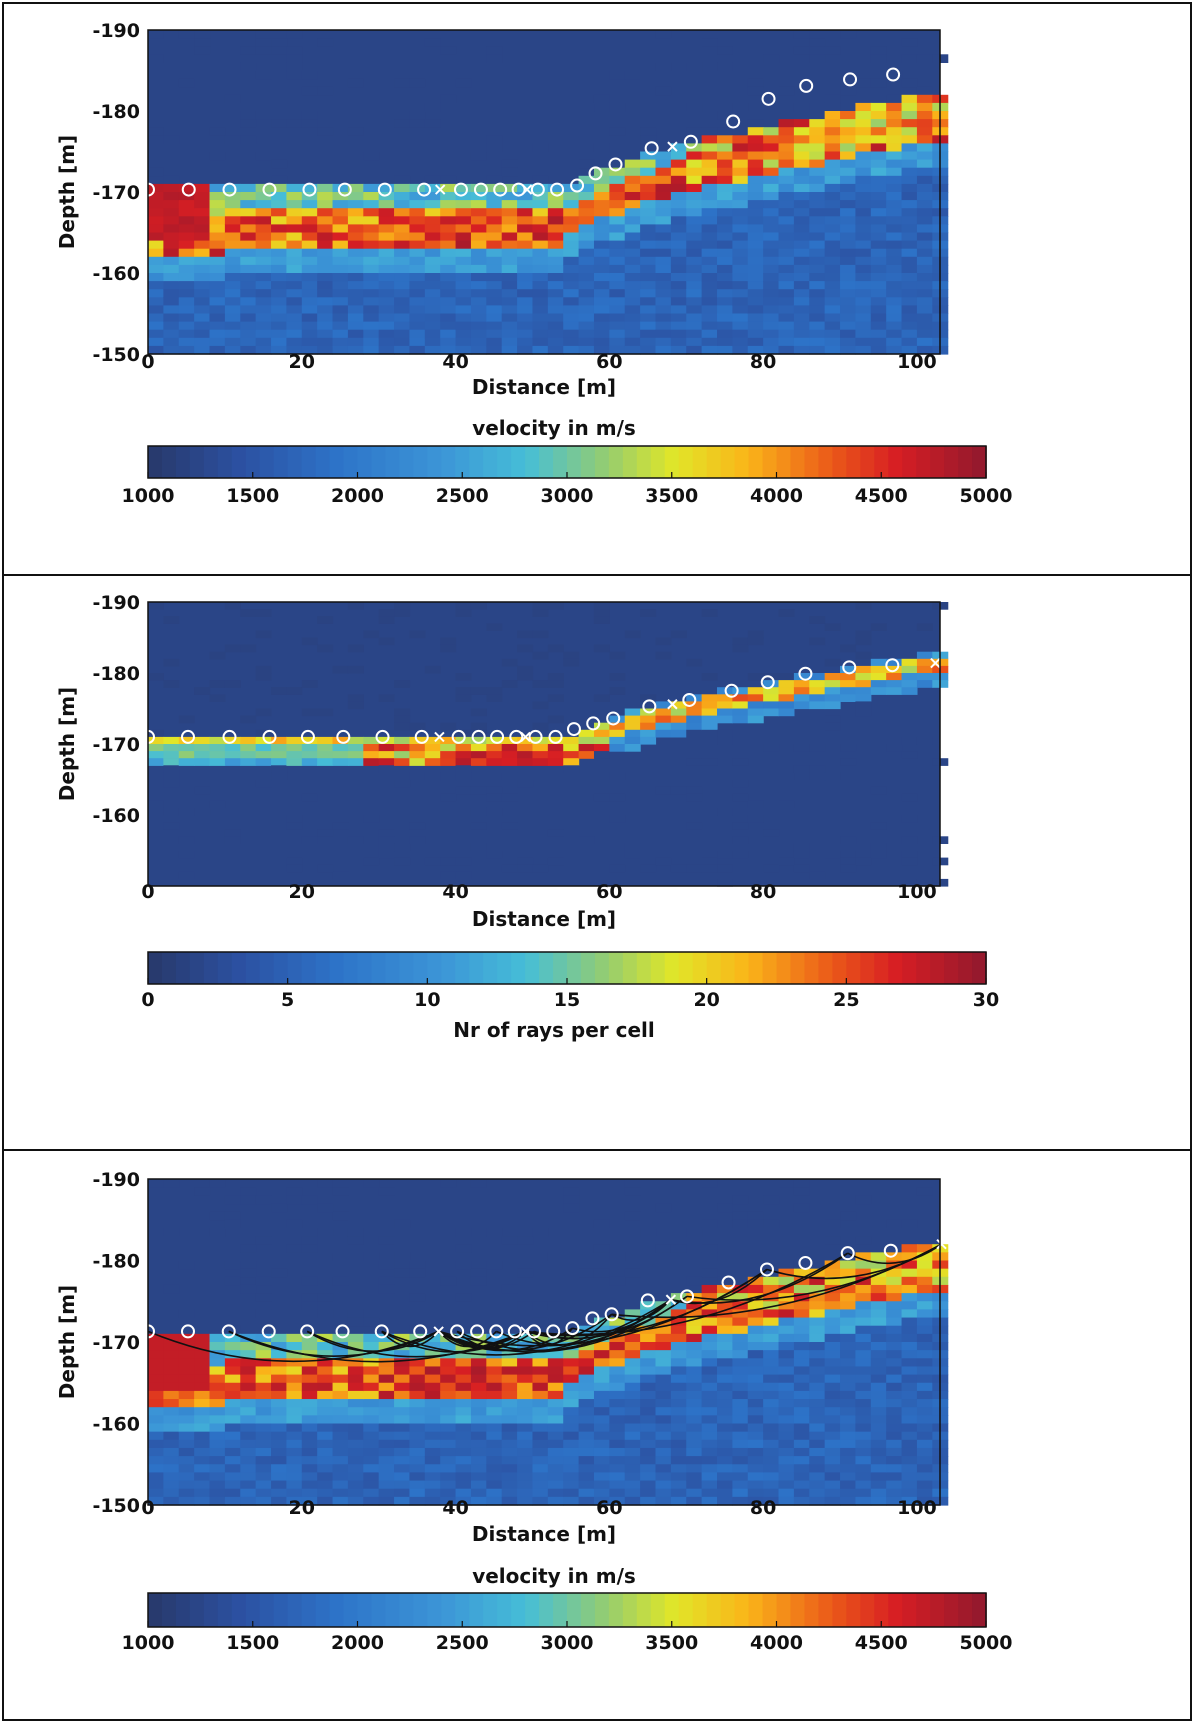  Describe the element at coordinates (544, 387) in the screenshot. I see `x-axis-label: Distance [m]` at that location.